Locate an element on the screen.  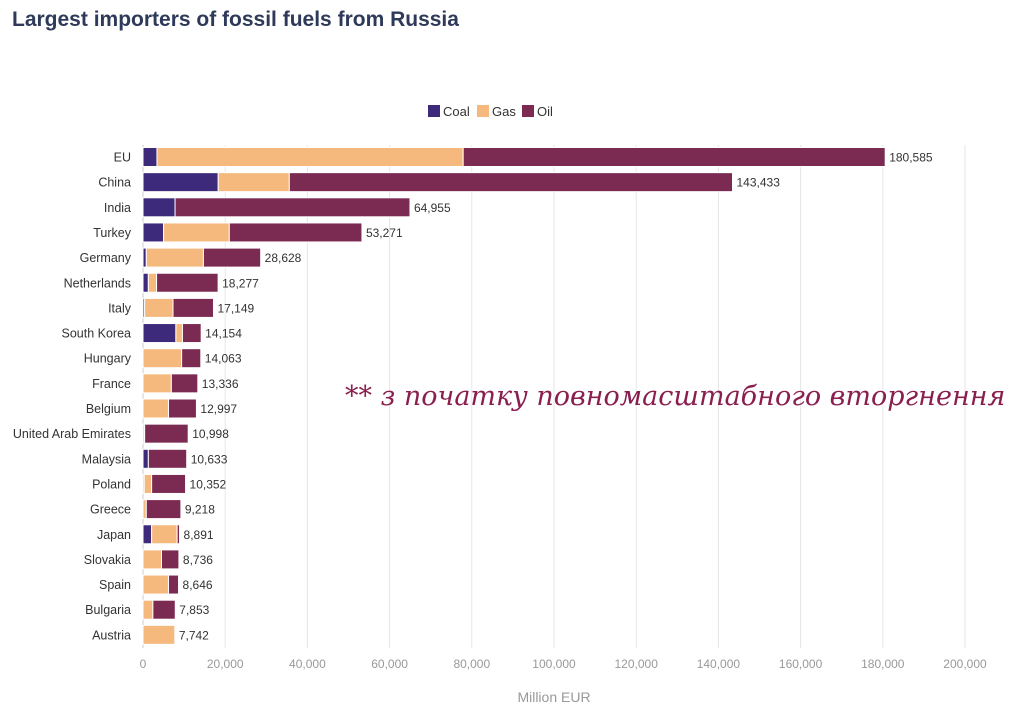
legend-swatch-gas is located at coordinates (483, 111).